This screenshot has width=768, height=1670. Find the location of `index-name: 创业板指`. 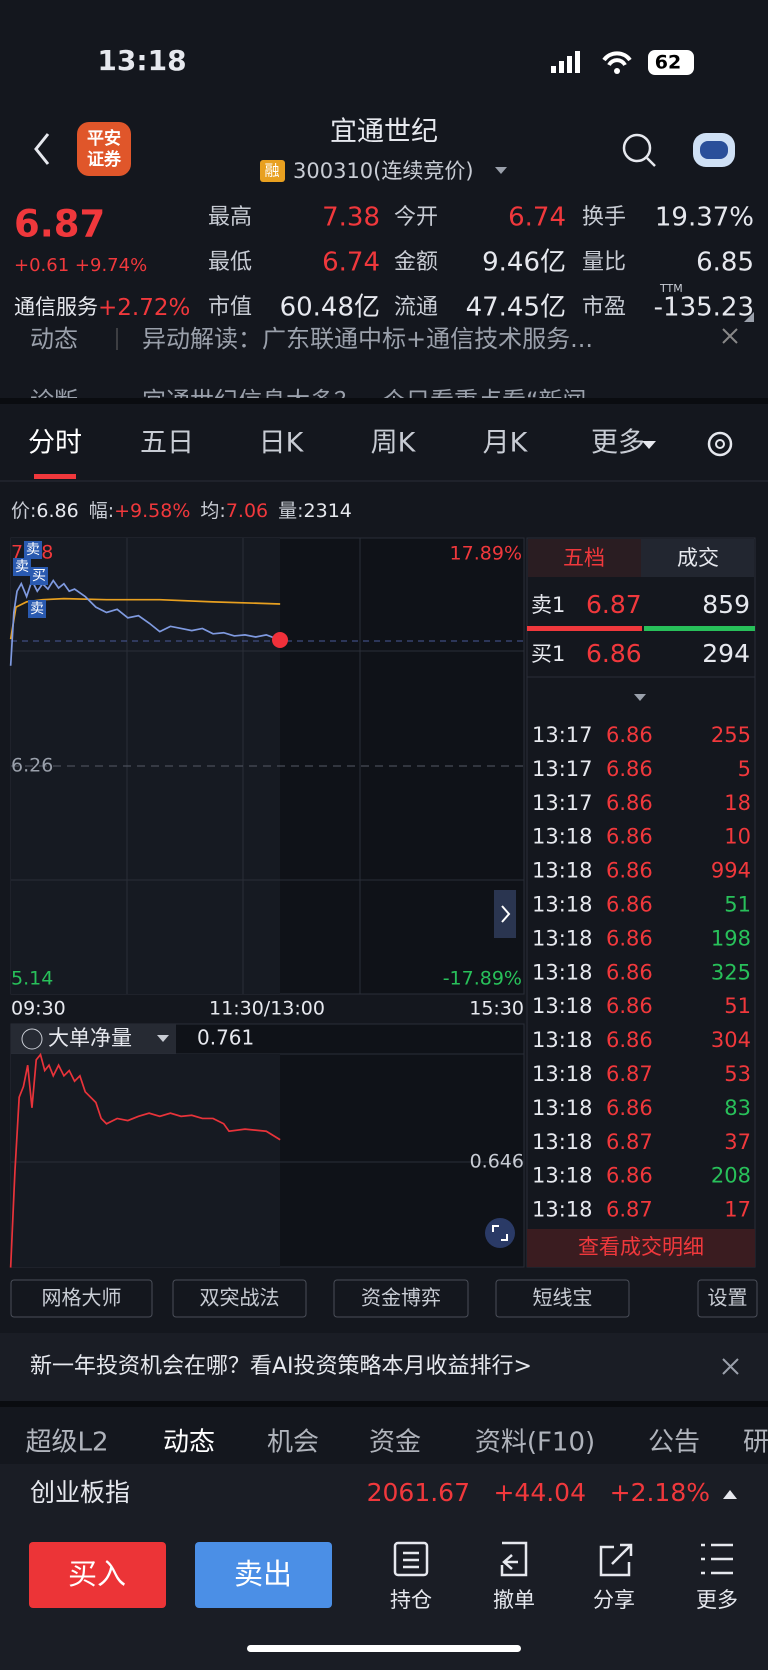

index-name: 创业板指 is located at coordinates (80, 1492).